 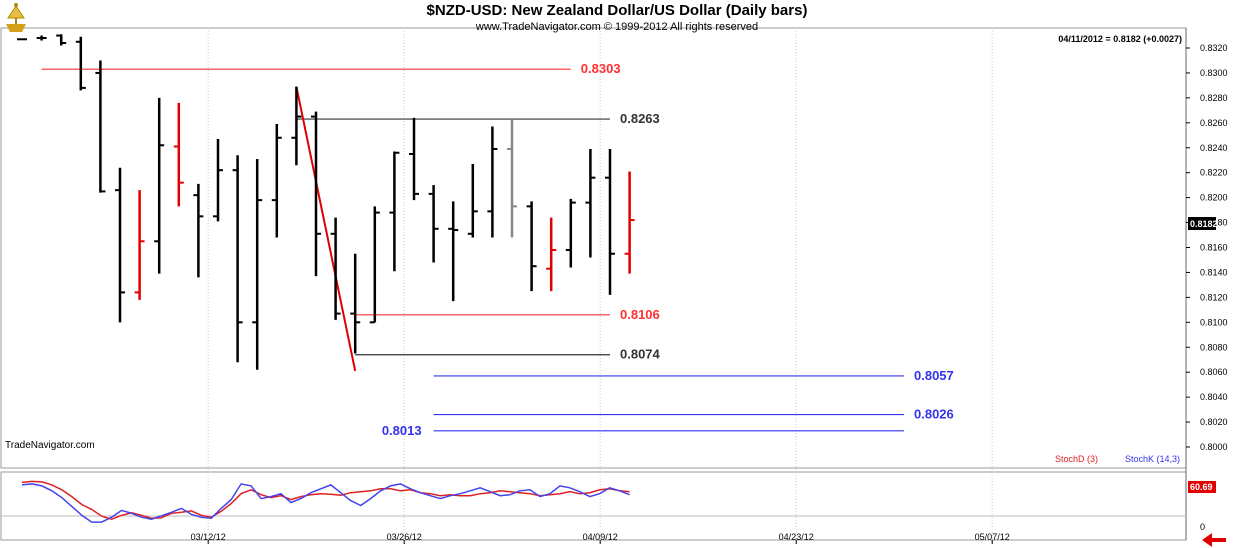 What do you see at coordinates (1214, 248) in the screenshot?
I see `y-tick-label: 0.8160` at bounding box center [1214, 248].